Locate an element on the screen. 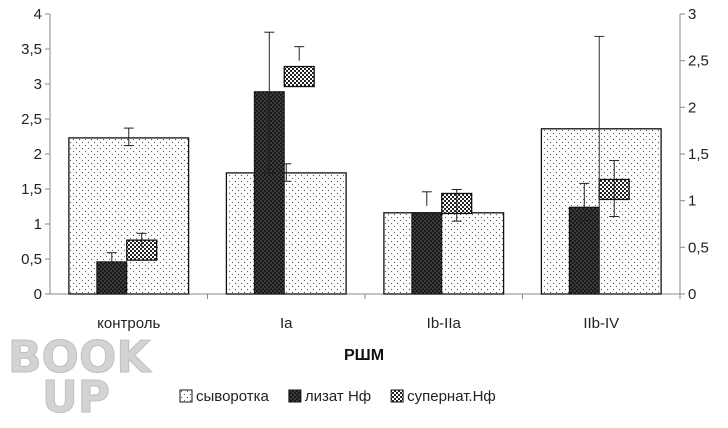  legend: сыворотка лизат Нф супернат.Нф is located at coordinates (337, 396).